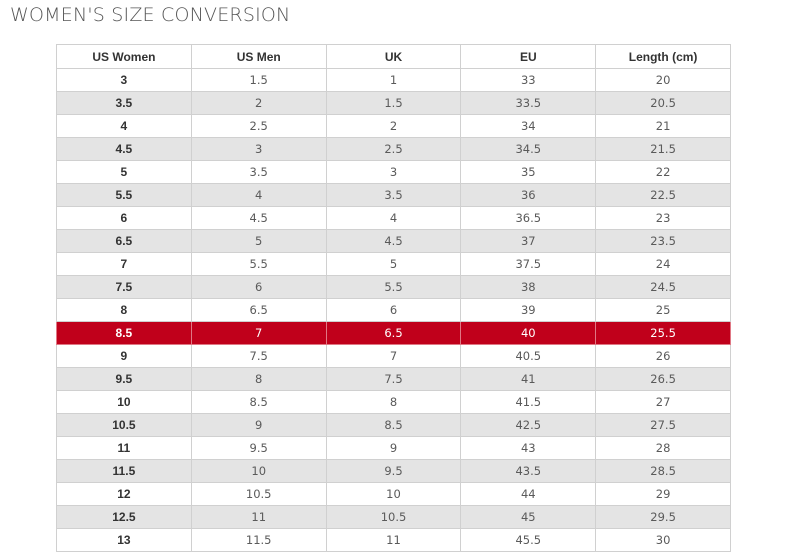 The image size is (800, 552). Describe the element at coordinates (258, 195) in the screenshot. I see `cell-us-men: 4` at that location.